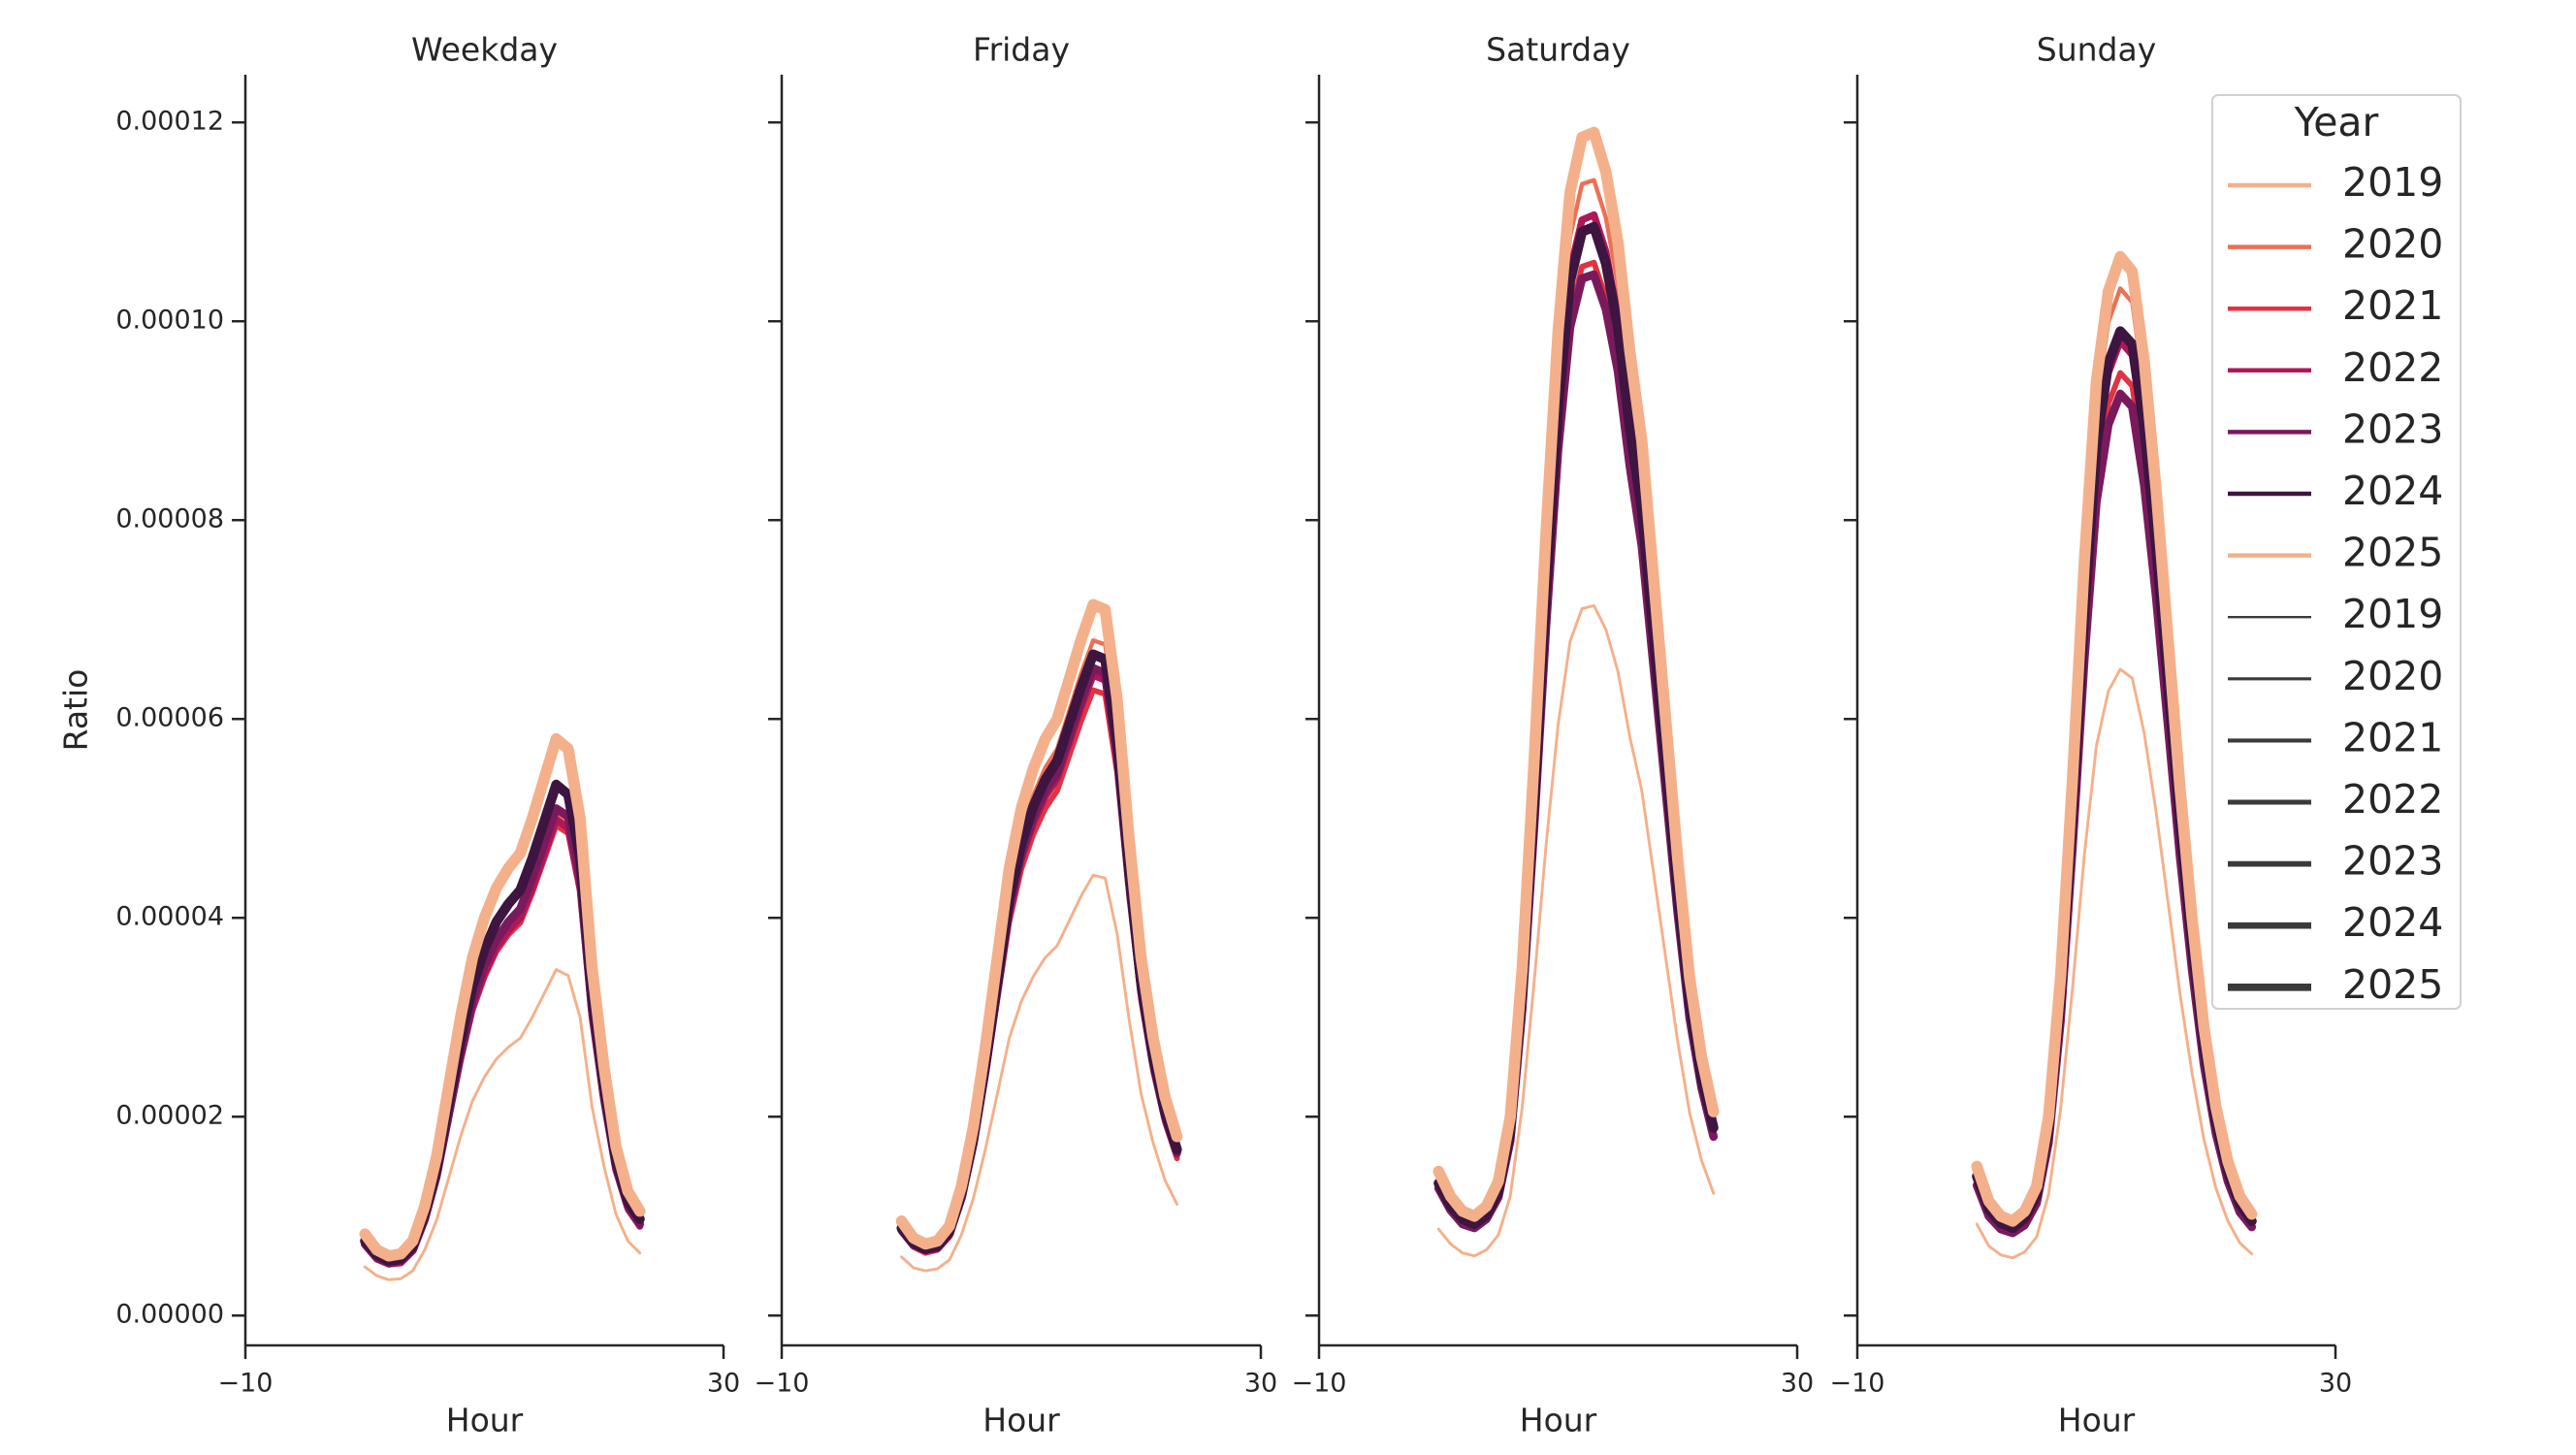 The width and height of the screenshot is (2576, 1455). What do you see at coordinates (169, 321) in the screenshot?
I see `y-tick-label: 0.00010` at bounding box center [169, 321].